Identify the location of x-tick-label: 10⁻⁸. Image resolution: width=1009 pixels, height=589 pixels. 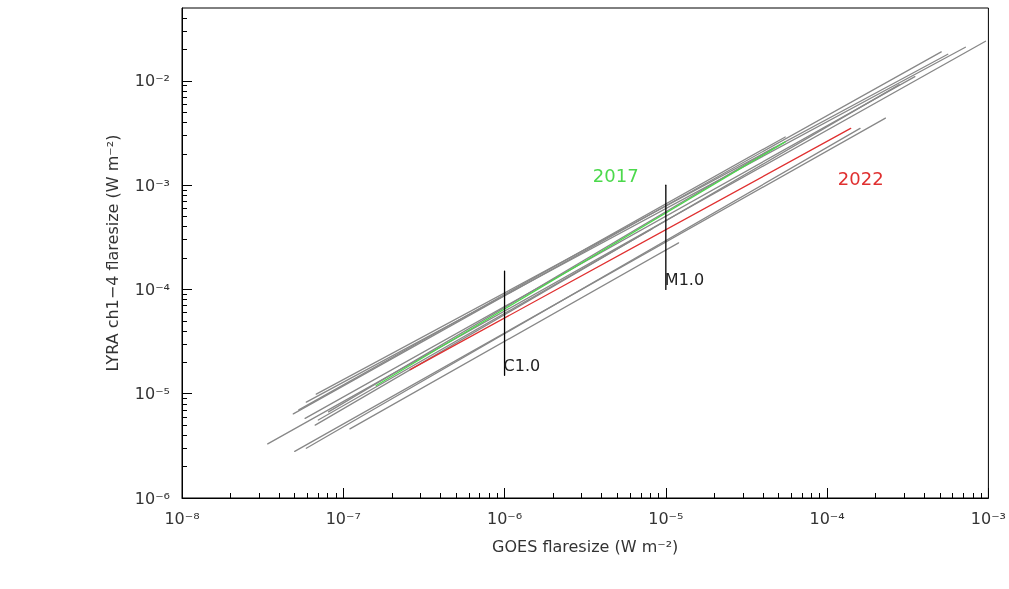
(182, 518).